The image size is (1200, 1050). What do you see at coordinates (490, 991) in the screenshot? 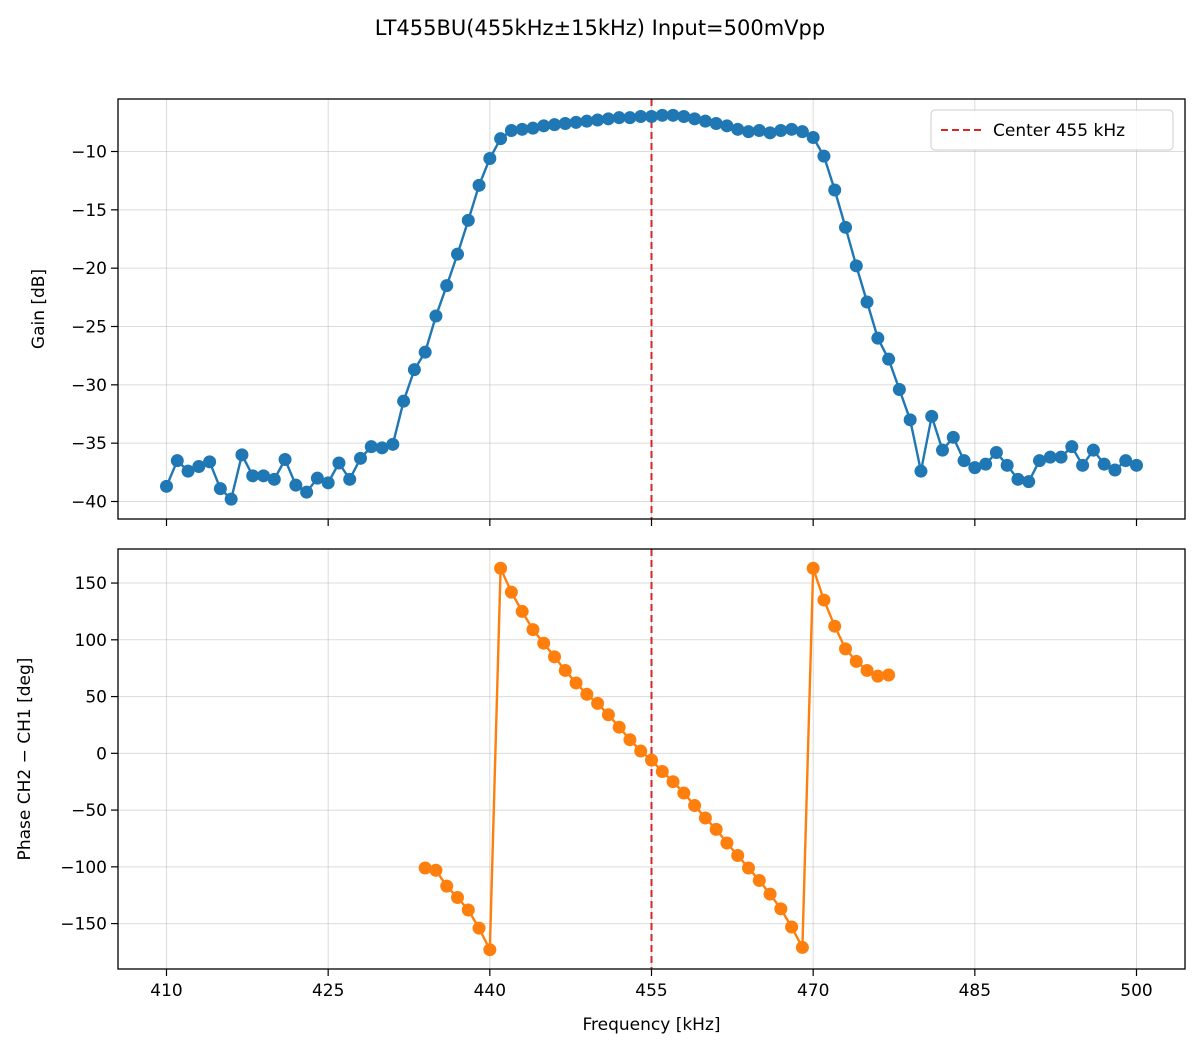
I see `phase-xtick-label: 440` at bounding box center [490, 991].